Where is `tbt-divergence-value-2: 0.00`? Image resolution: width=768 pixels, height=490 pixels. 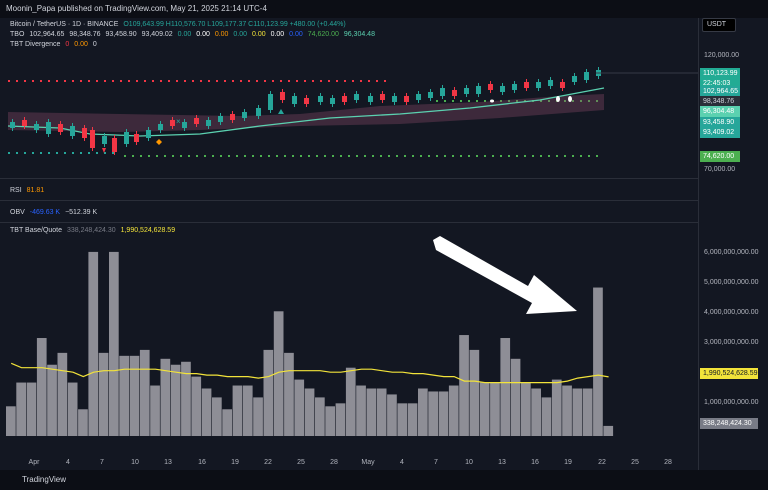 tbt-divergence-value-2: 0.00 is located at coordinates (81, 44).